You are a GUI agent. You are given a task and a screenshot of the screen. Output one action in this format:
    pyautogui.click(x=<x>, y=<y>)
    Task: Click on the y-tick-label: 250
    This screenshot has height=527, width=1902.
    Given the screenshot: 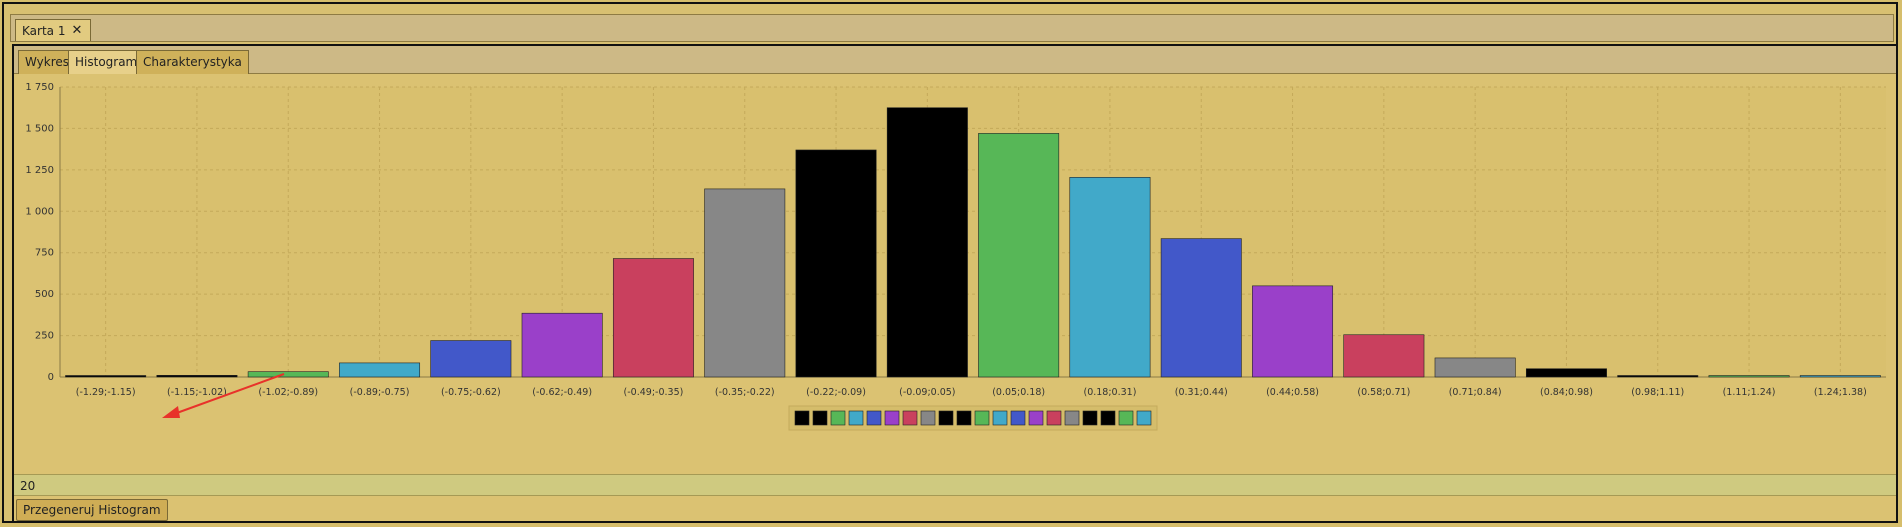 What is the action you would take?
    pyautogui.click(x=44, y=336)
    